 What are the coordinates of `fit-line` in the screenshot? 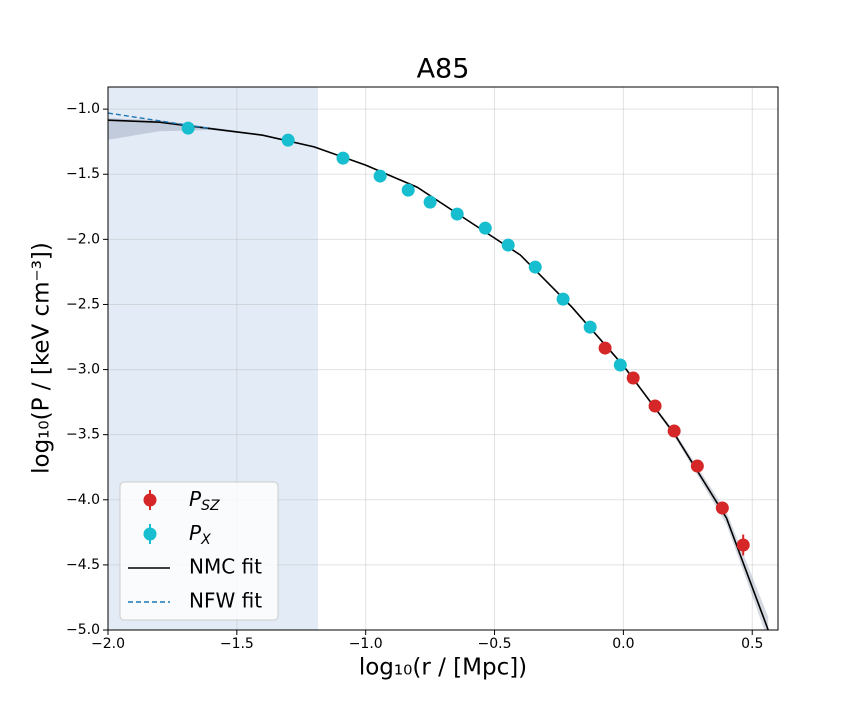 It's located at (160, 121).